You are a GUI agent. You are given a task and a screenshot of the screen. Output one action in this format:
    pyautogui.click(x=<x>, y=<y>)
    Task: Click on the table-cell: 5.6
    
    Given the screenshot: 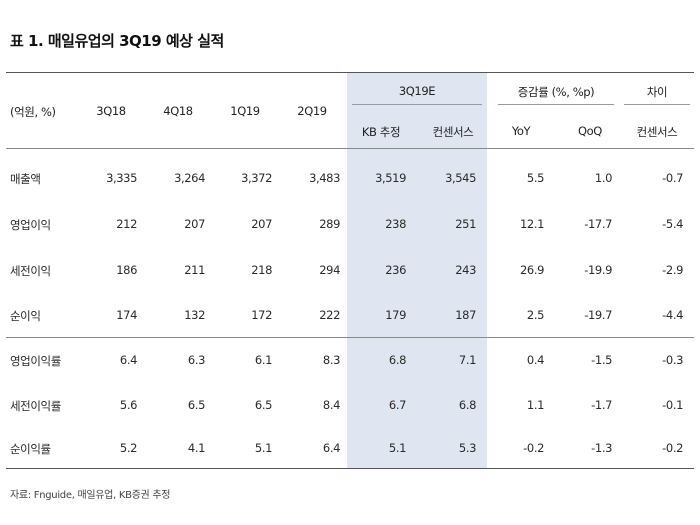 What is the action you would take?
    pyautogui.click(x=128, y=405)
    